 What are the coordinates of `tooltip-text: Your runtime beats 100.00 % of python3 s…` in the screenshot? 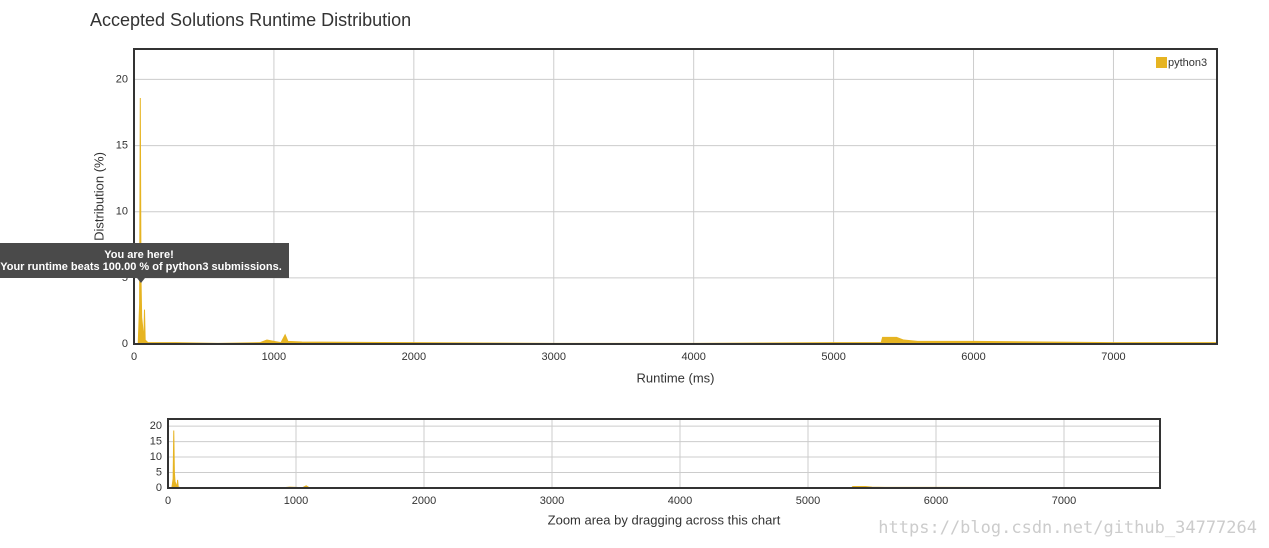 It's located at (141, 267).